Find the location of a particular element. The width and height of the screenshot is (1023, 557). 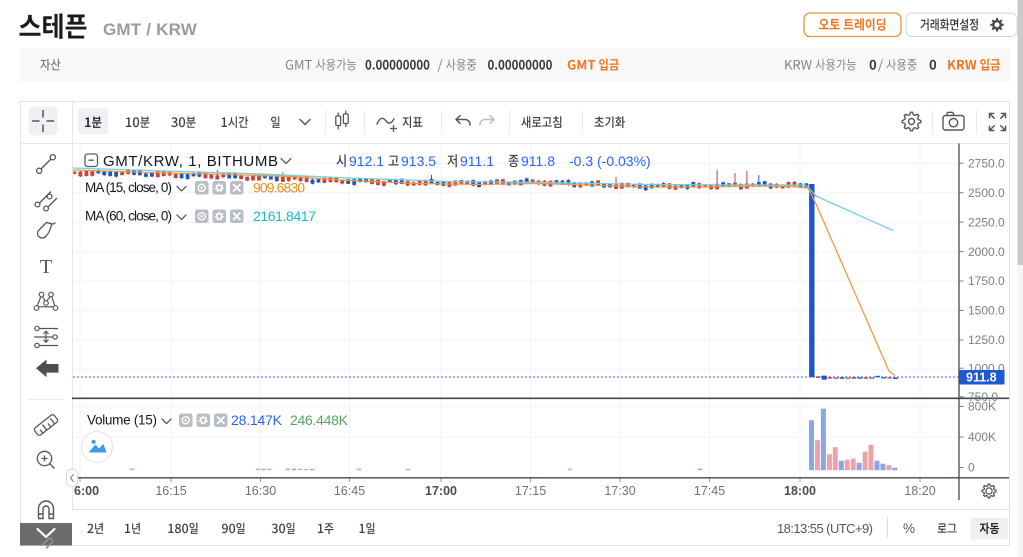

svg-text: 1250.0 is located at coordinates (986, 340).